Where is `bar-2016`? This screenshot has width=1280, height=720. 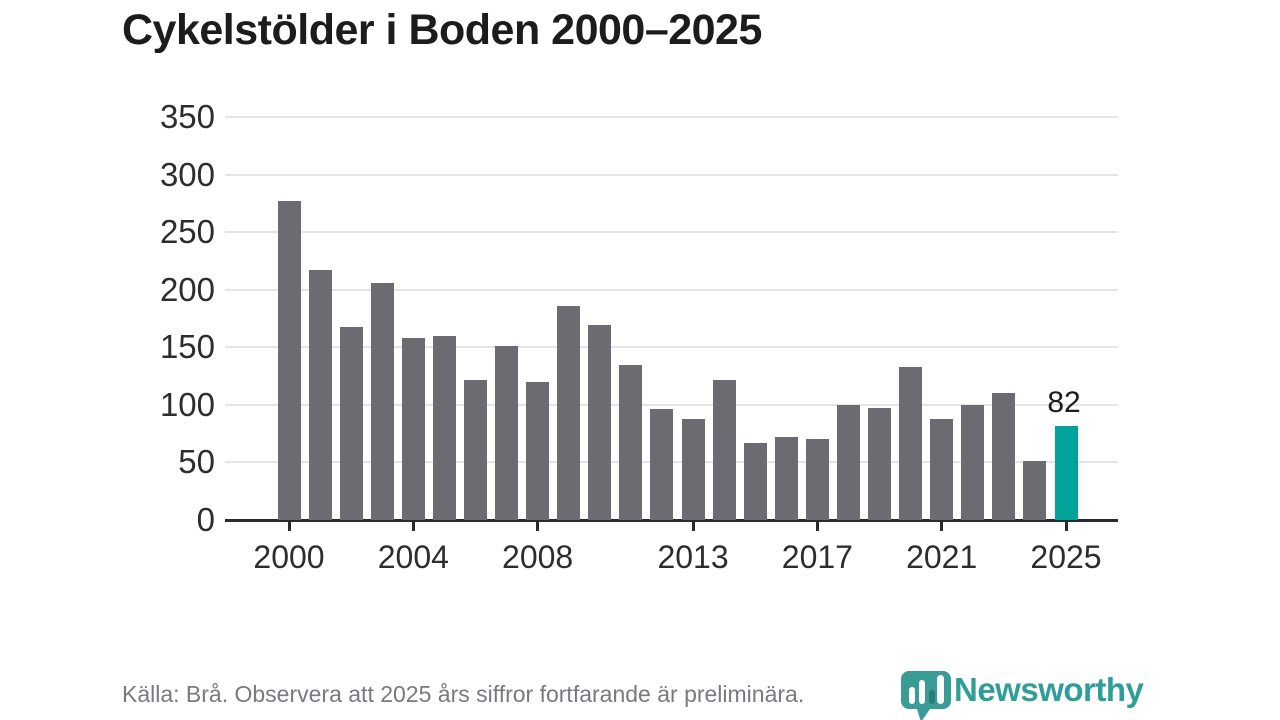 bar-2016 is located at coordinates (786, 478).